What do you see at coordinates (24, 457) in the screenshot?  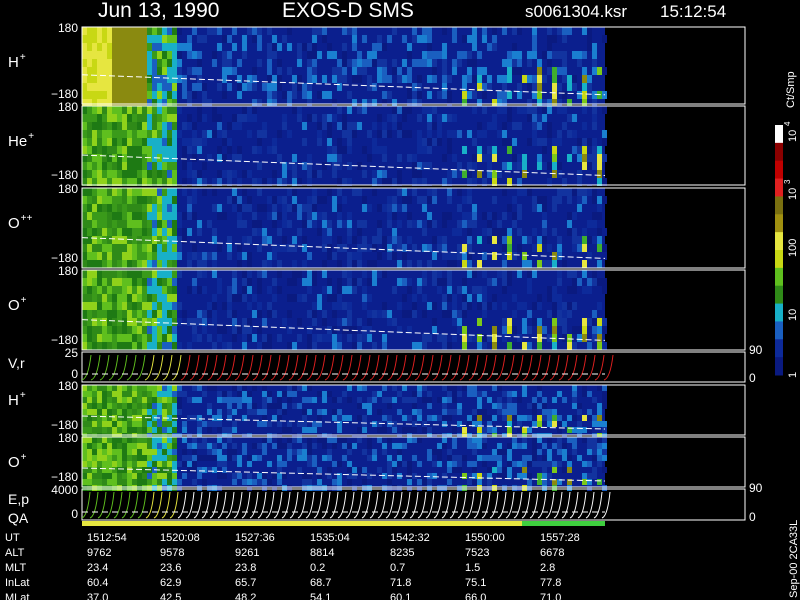 I see `panel-label-sup: +` at bounding box center [24, 457].